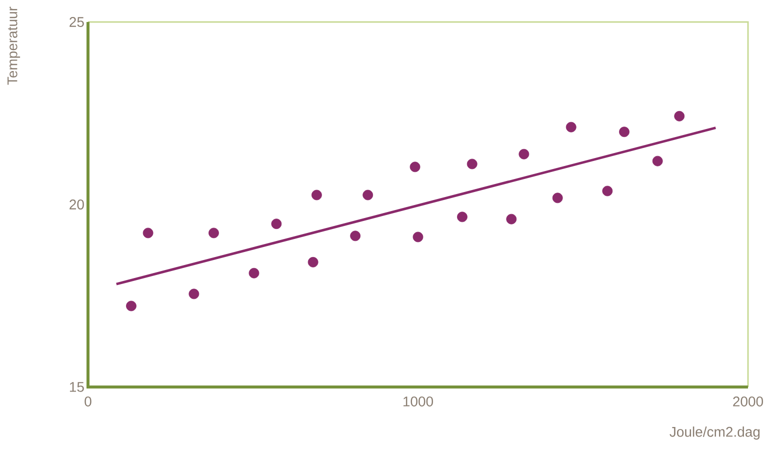  I want to click on y-axis-title: Temperatuur, so click(14, 45).